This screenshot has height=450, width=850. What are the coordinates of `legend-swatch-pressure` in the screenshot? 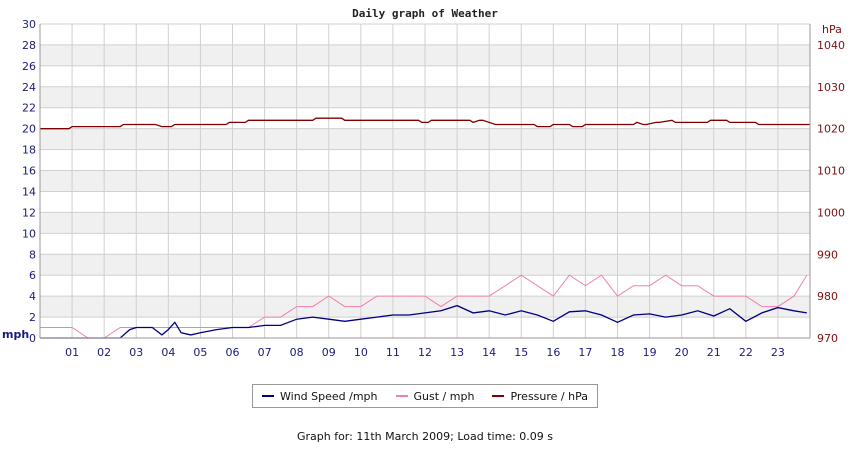 It's located at (498, 396).